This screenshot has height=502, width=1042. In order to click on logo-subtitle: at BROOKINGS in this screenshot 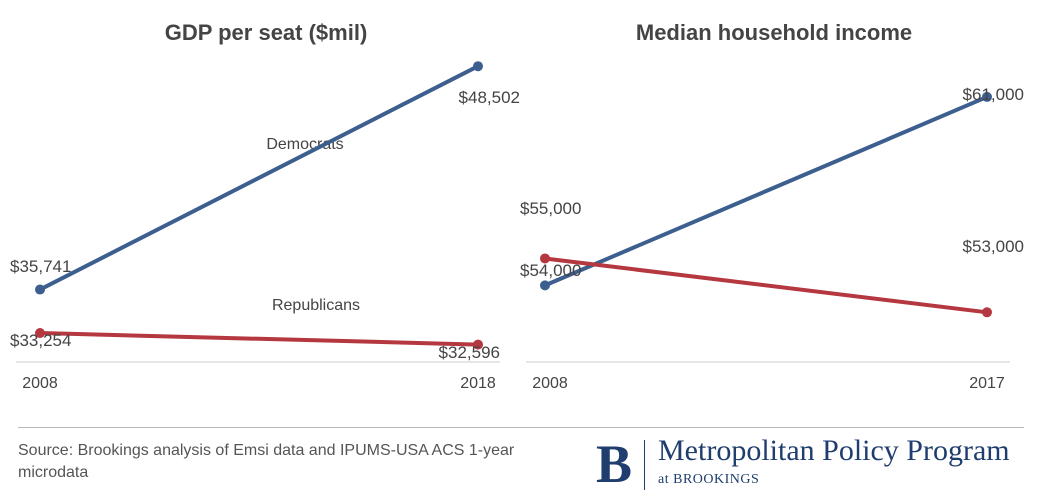, I will do `click(709, 479)`.